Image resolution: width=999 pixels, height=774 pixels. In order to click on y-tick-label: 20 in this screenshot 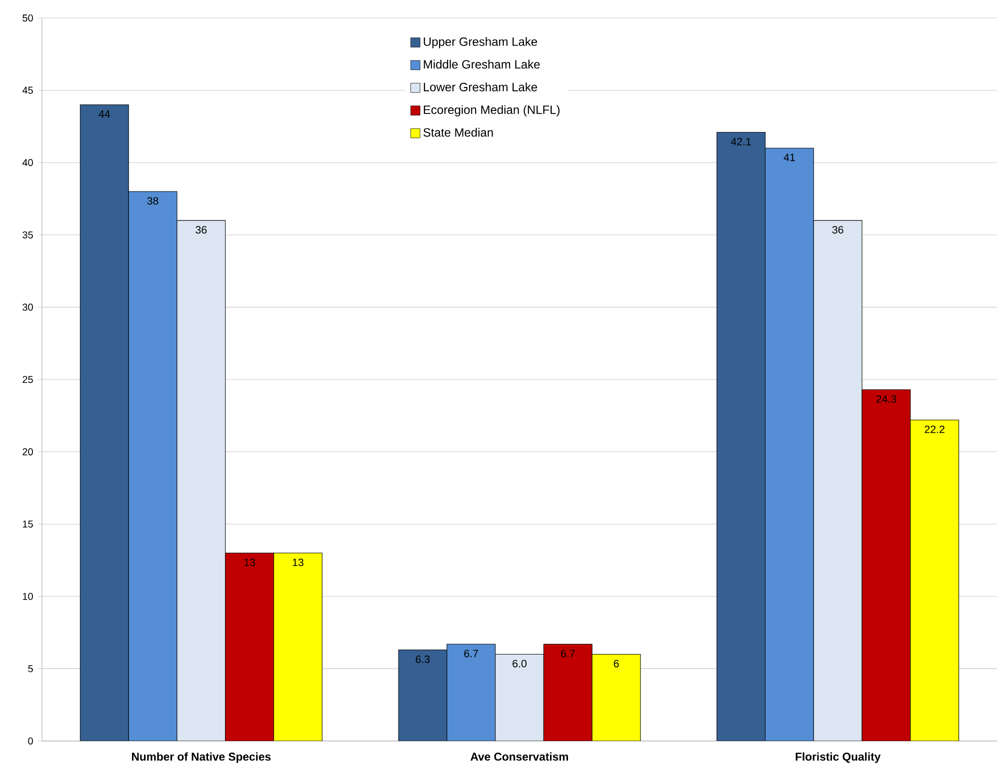, I will do `click(27, 452)`.